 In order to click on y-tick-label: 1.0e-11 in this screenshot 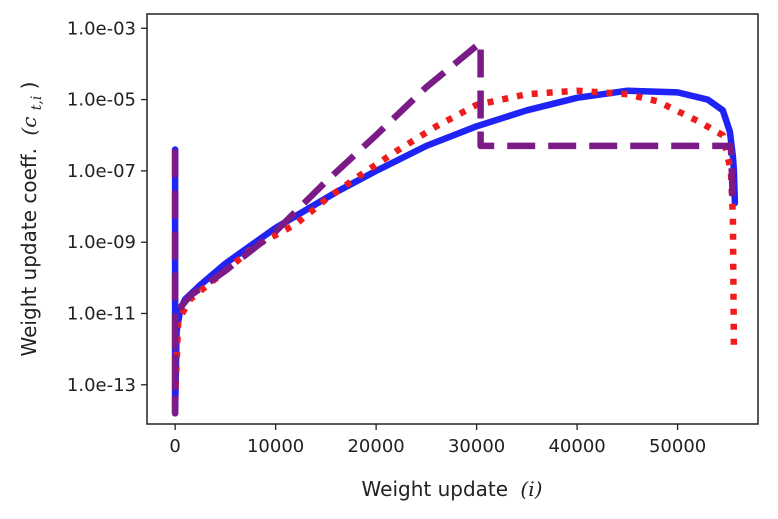, I will do `click(101, 313)`.